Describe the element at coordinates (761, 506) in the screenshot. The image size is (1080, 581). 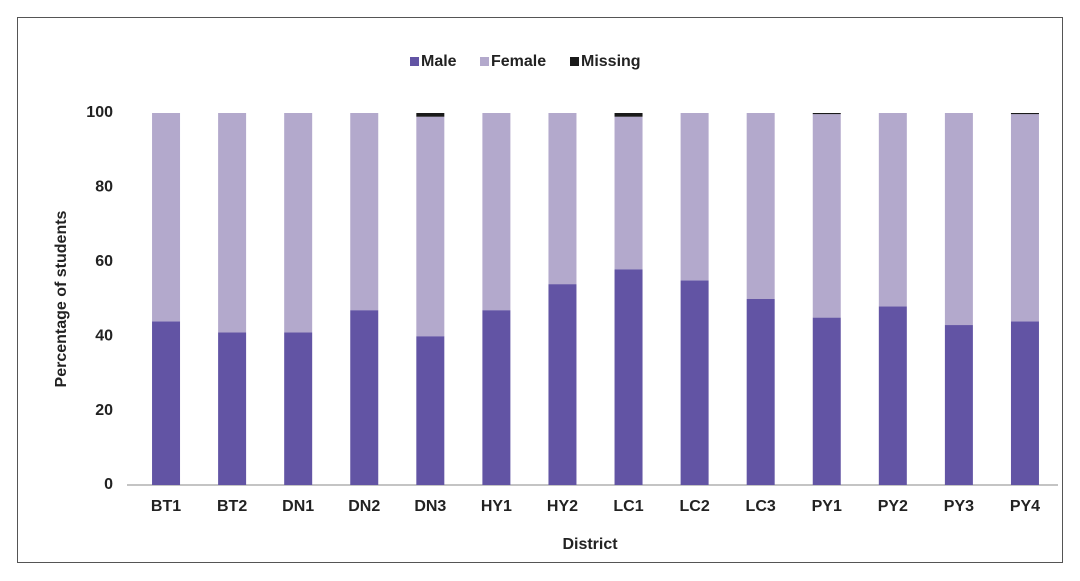
I see `x-tick-label: LC3` at that location.